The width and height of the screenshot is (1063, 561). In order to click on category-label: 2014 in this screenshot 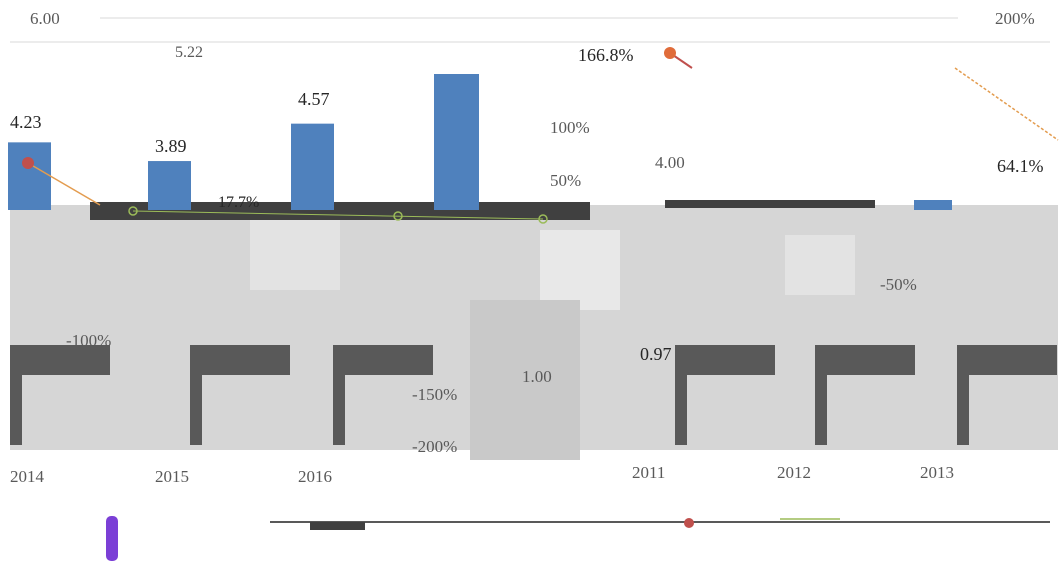, I will do `click(27, 476)`.